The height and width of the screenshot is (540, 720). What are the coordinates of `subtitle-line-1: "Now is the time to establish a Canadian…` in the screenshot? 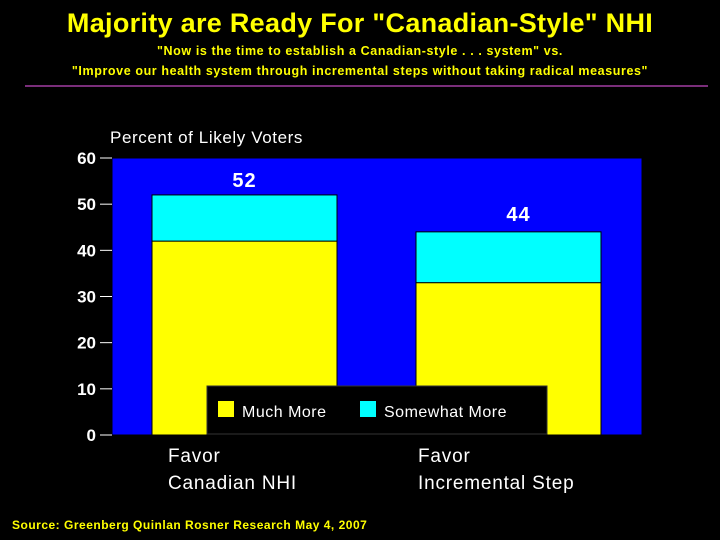 It's located at (360, 51).